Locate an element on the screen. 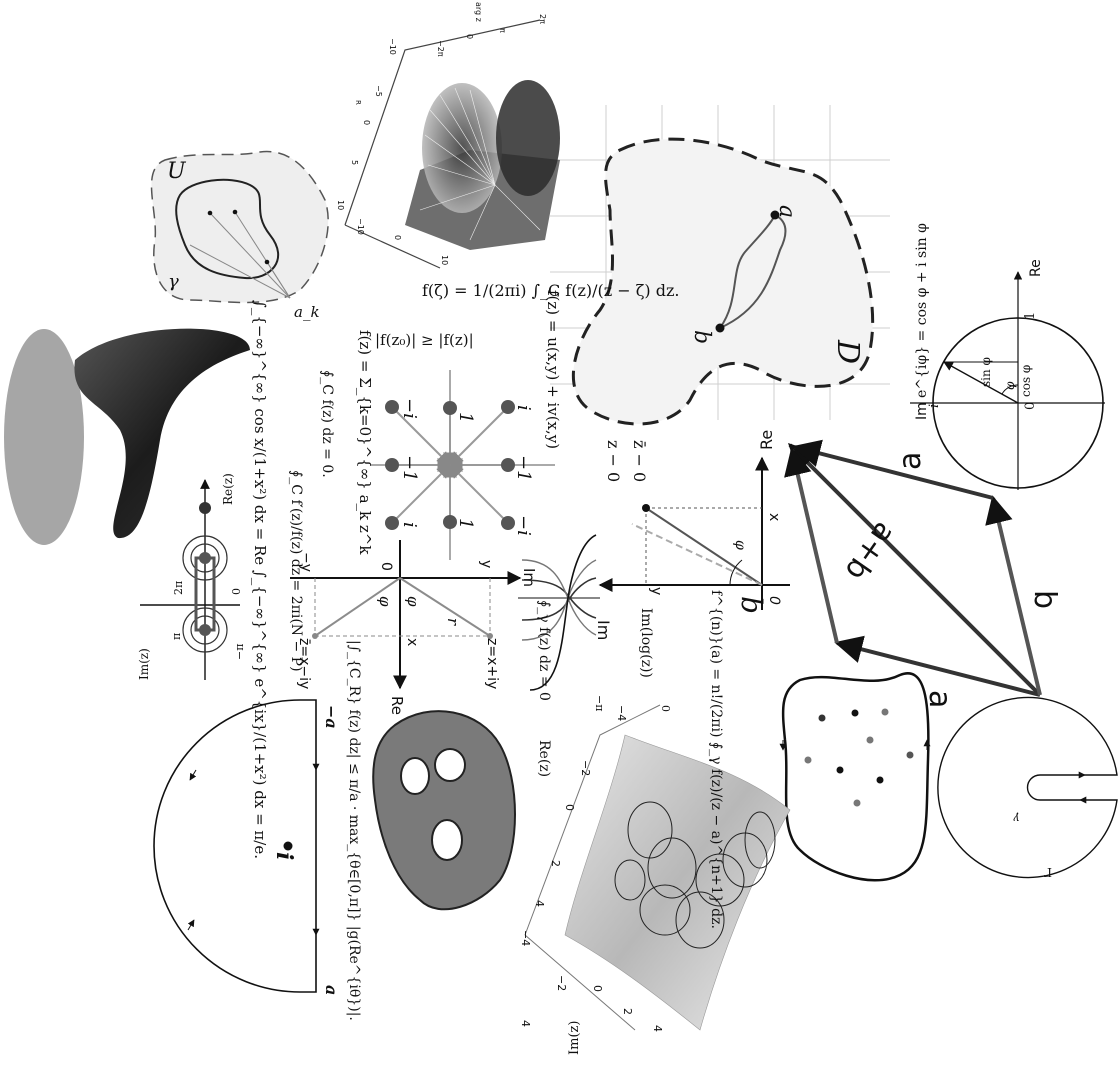  formula-uv: f(z) = u(x,y) + iv(x,y) is located at coordinates (553, 369).